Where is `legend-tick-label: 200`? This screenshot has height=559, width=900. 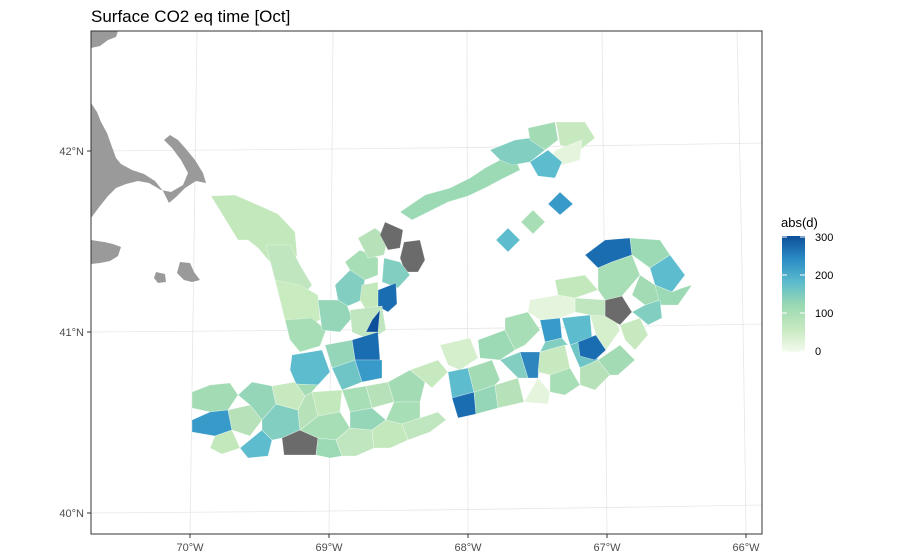
legend-tick-label: 200 is located at coordinates (824, 276).